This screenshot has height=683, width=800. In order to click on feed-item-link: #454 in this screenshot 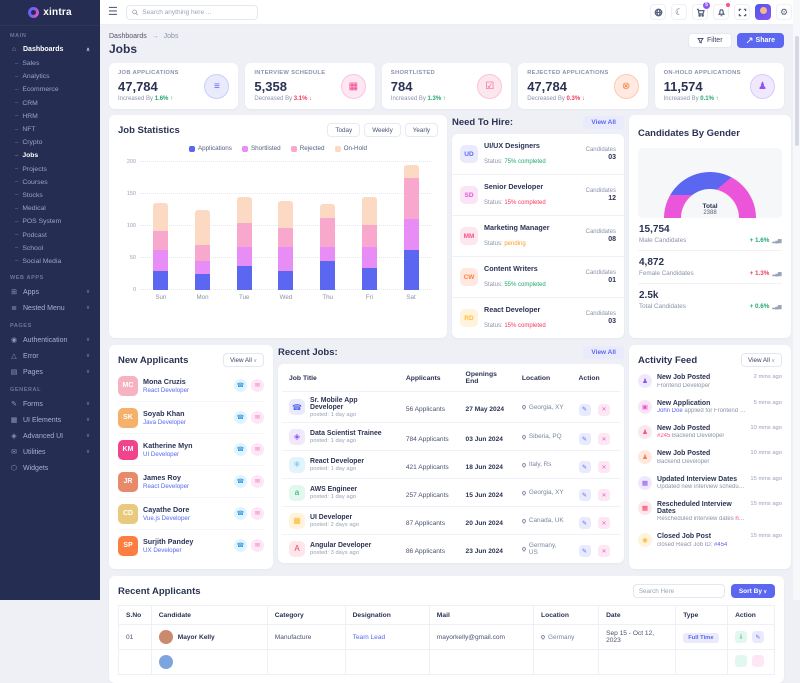, I will do `click(721, 544)`.